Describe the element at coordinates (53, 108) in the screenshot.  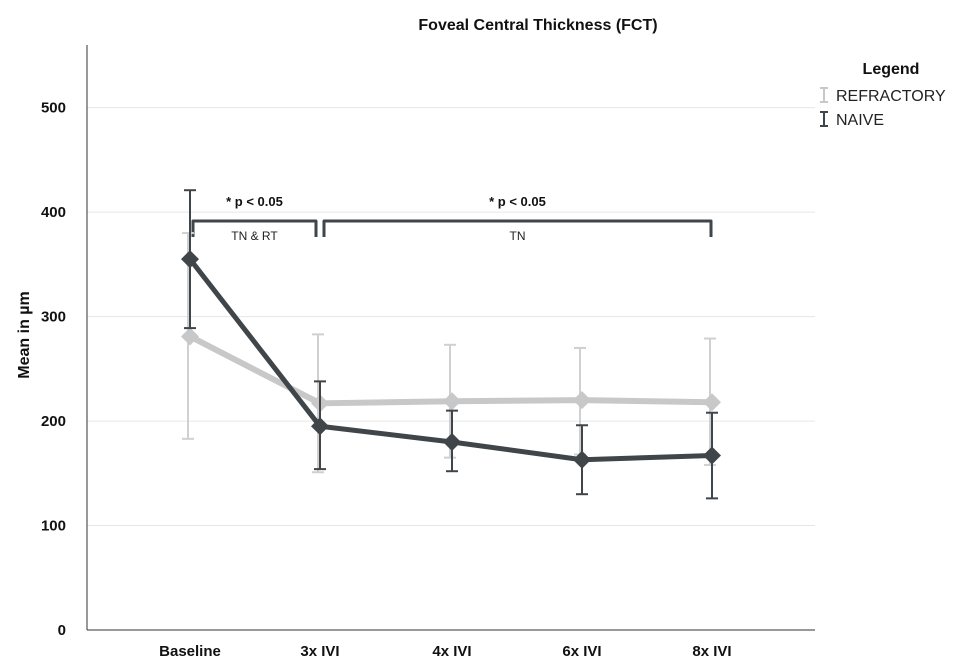
I see `y-tick-500: 500` at that location.